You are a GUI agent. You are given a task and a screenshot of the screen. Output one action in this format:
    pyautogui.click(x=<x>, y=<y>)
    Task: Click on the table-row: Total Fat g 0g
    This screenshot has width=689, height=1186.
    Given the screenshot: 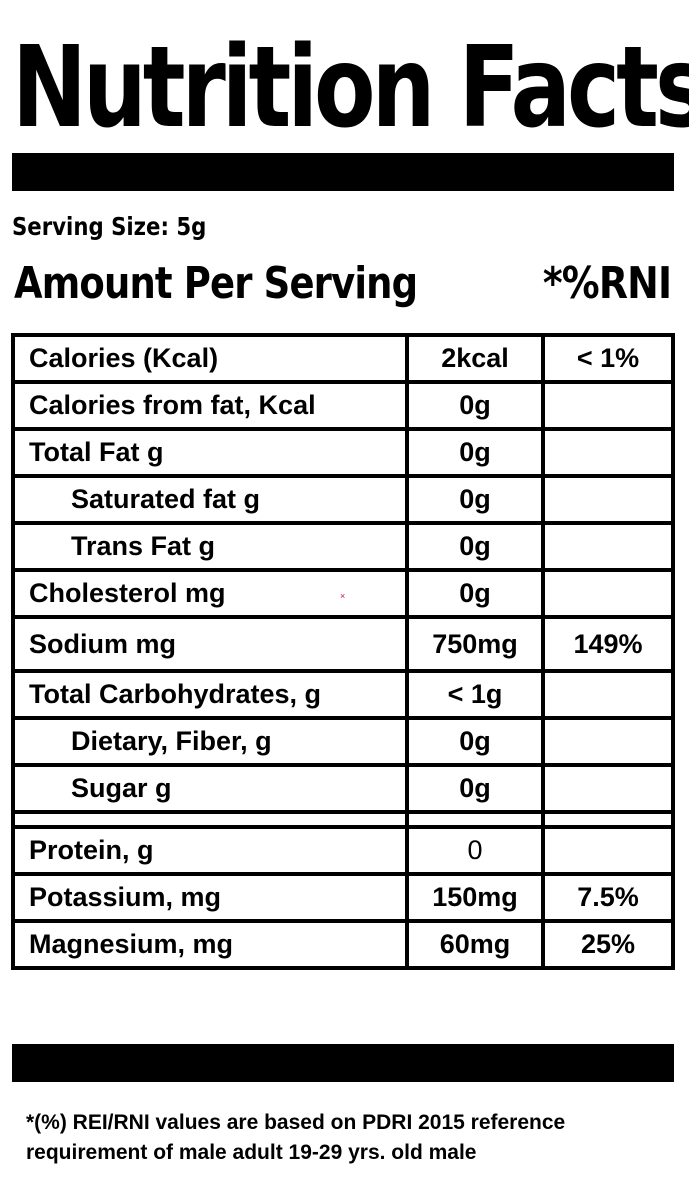 What is the action you would take?
    pyautogui.click(x=343, y=452)
    